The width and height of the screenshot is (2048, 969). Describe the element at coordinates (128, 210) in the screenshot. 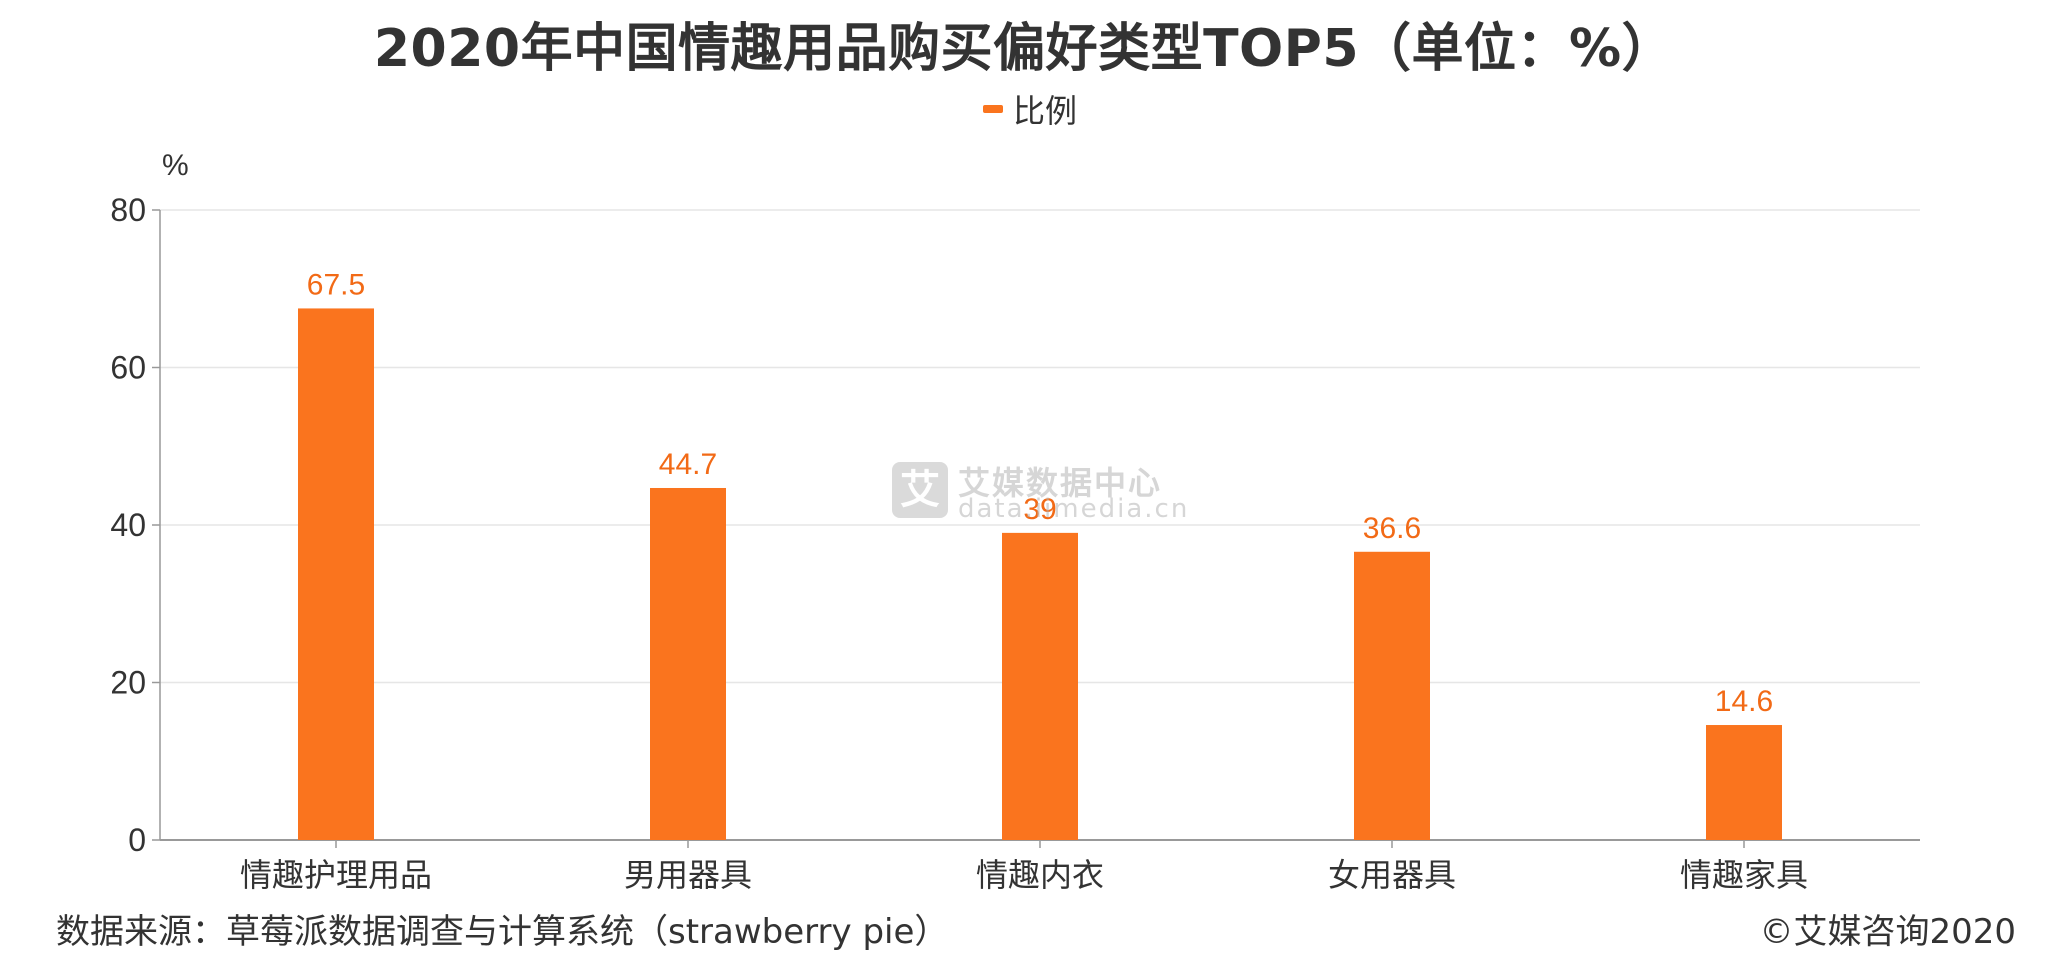

I see `y-tick-label: 80` at that location.